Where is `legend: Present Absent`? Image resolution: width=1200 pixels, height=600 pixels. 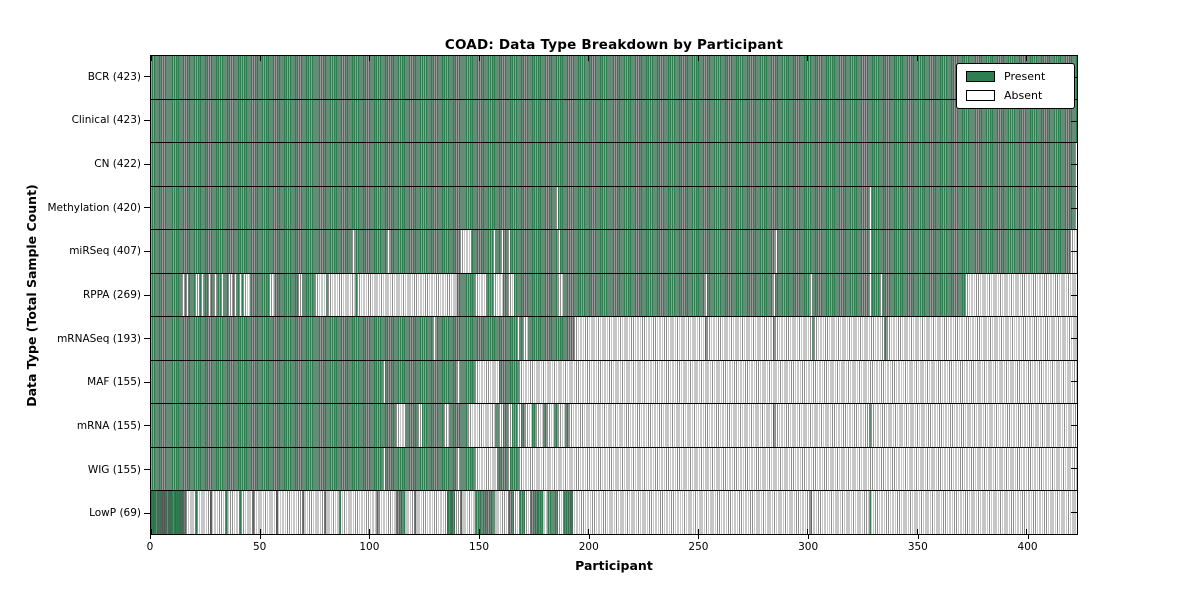
legend: Present Absent is located at coordinates (1015, 86).